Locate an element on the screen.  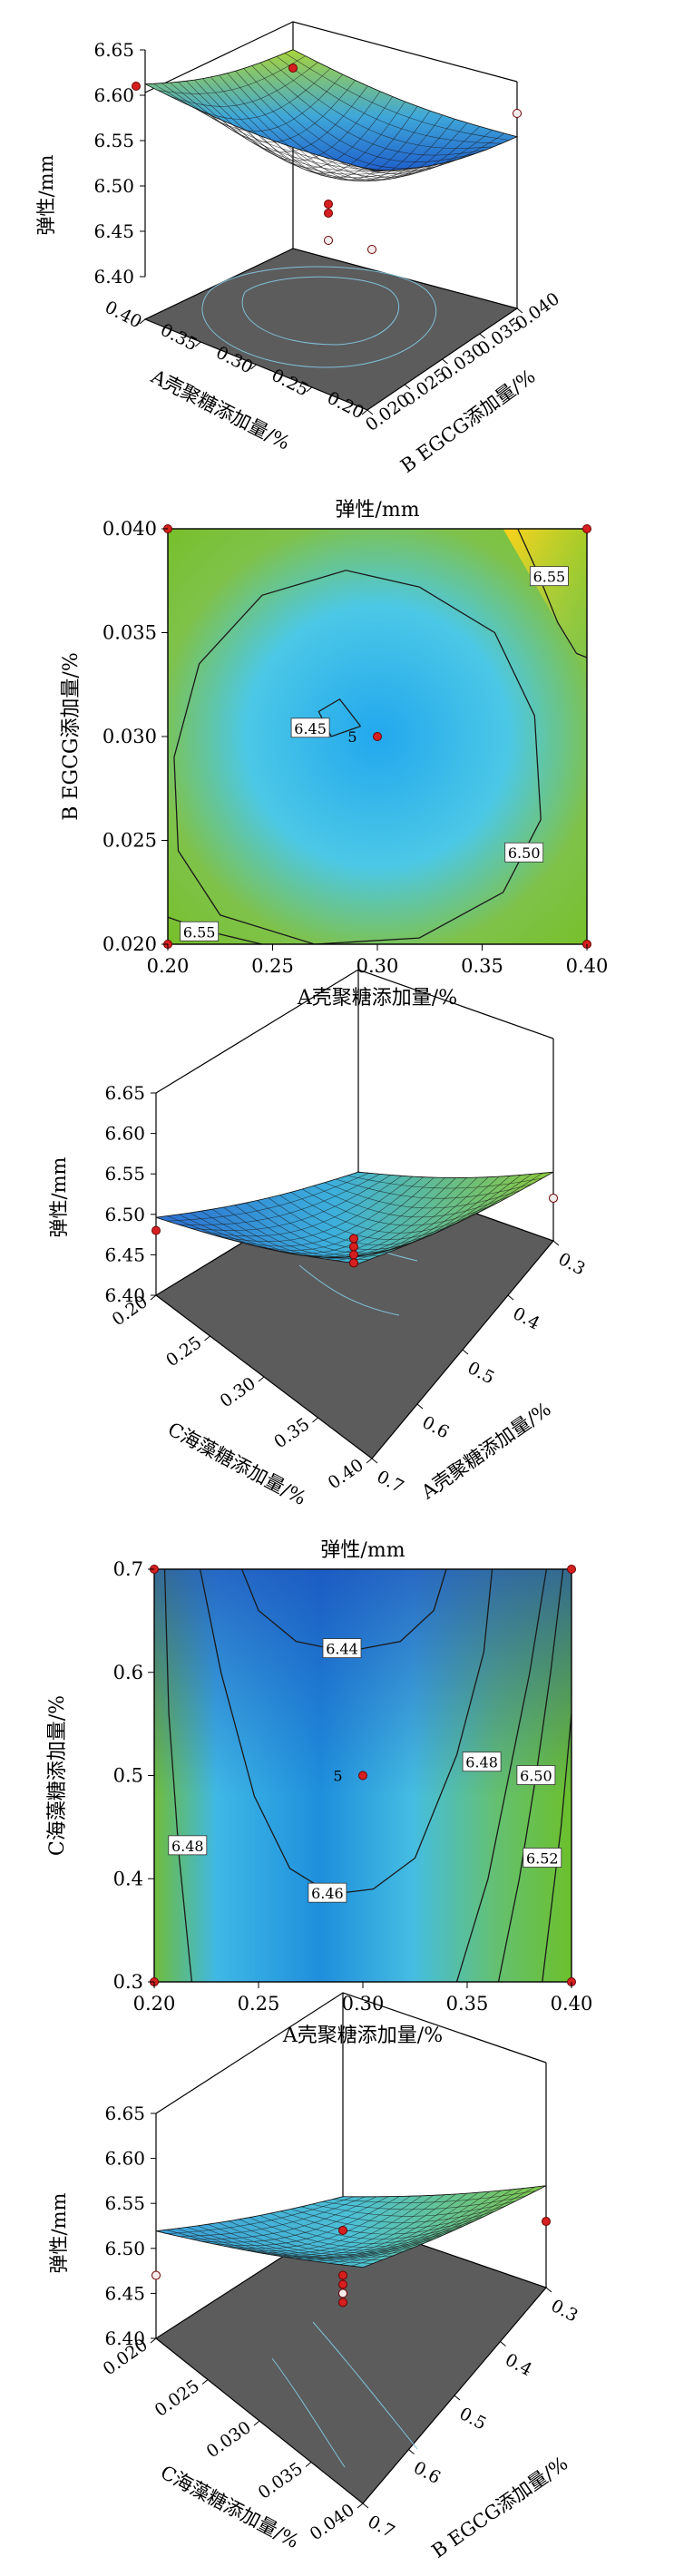
y-axis-label: C海藻糖添加量/% is located at coordinates (58, 1775).